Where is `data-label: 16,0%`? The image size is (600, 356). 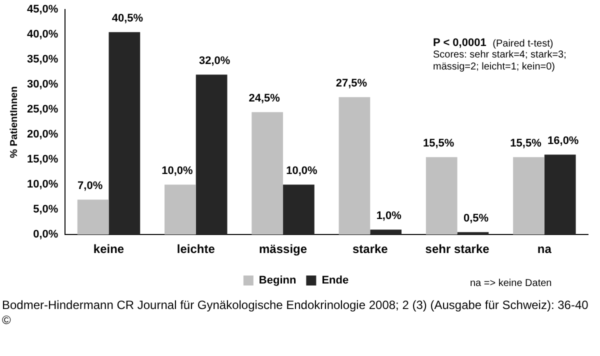
data-label: 16,0% is located at coordinates (563, 141).